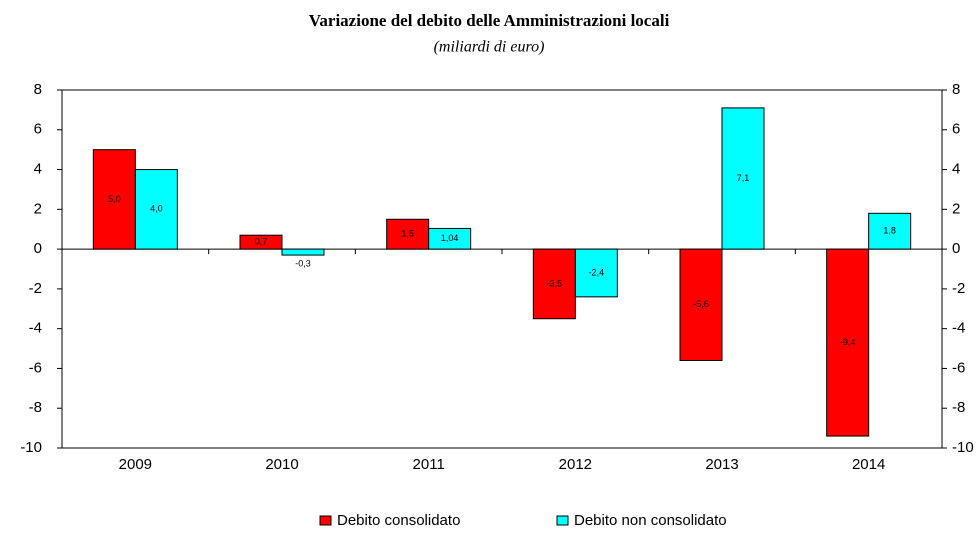 The width and height of the screenshot is (978, 542). Describe the element at coordinates (303, 263) in the screenshot. I see `value-label: -0,3` at that location.